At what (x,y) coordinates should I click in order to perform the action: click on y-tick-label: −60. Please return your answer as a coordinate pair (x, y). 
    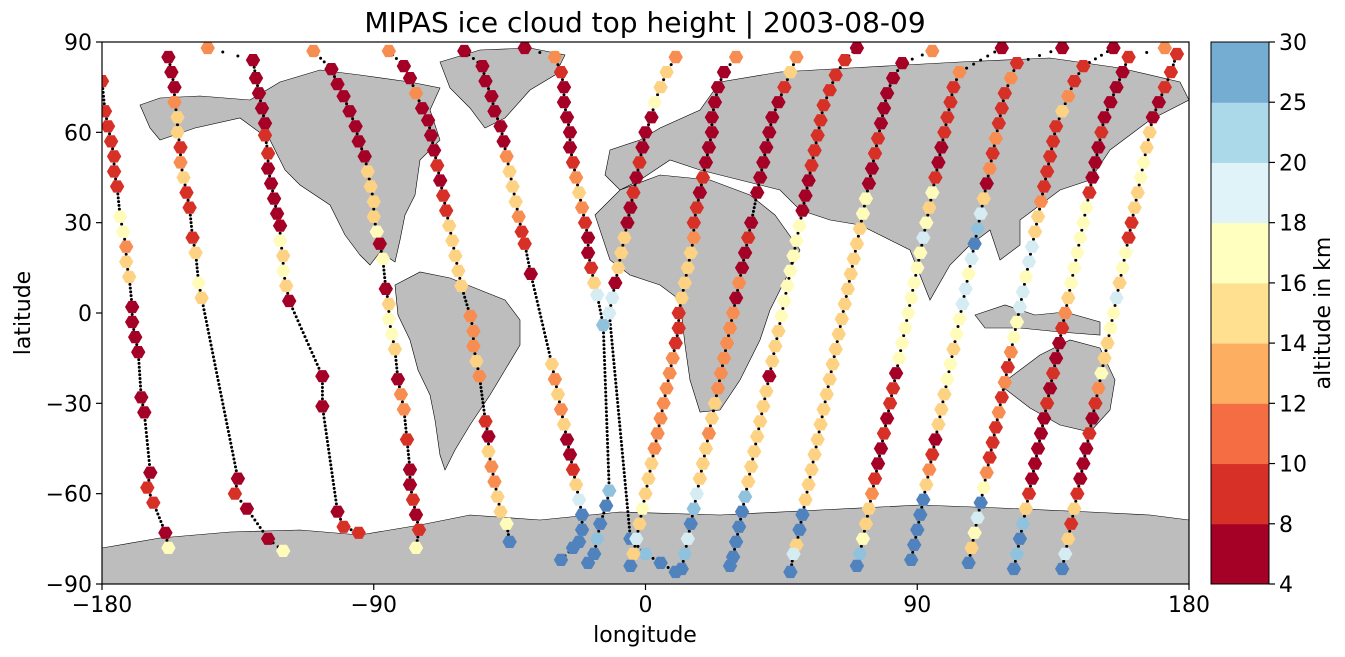
    Looking at the image, I should click on (69, 495).